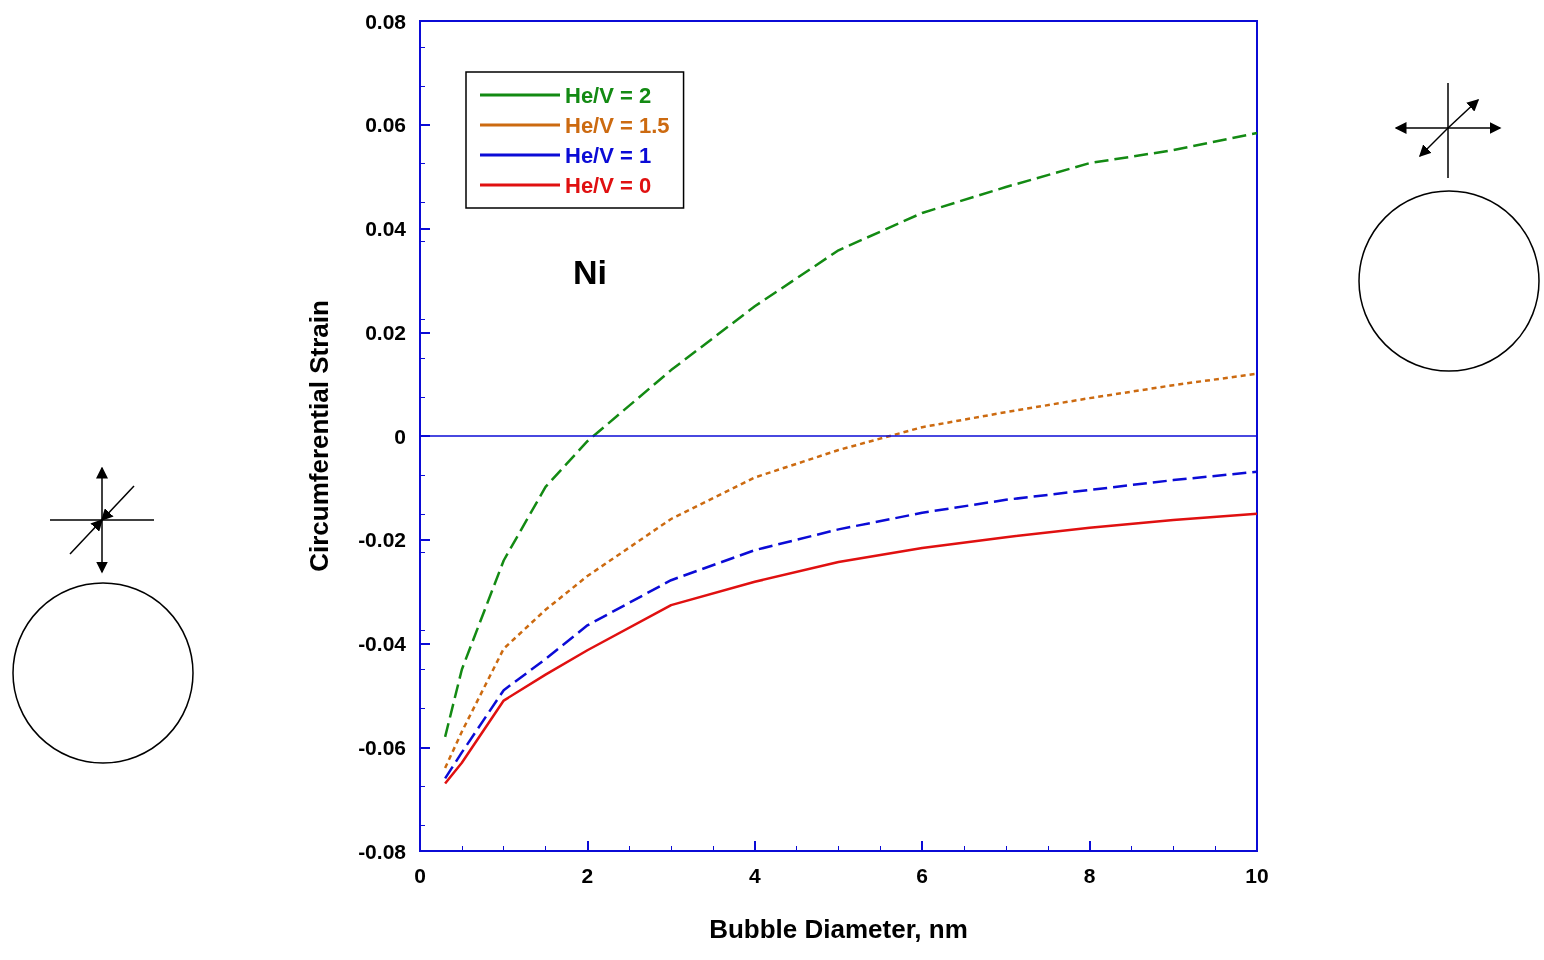  Describe the element at coordinates (1089, 875) in the screenshot. I see `x-tick-label: 8` at that location.